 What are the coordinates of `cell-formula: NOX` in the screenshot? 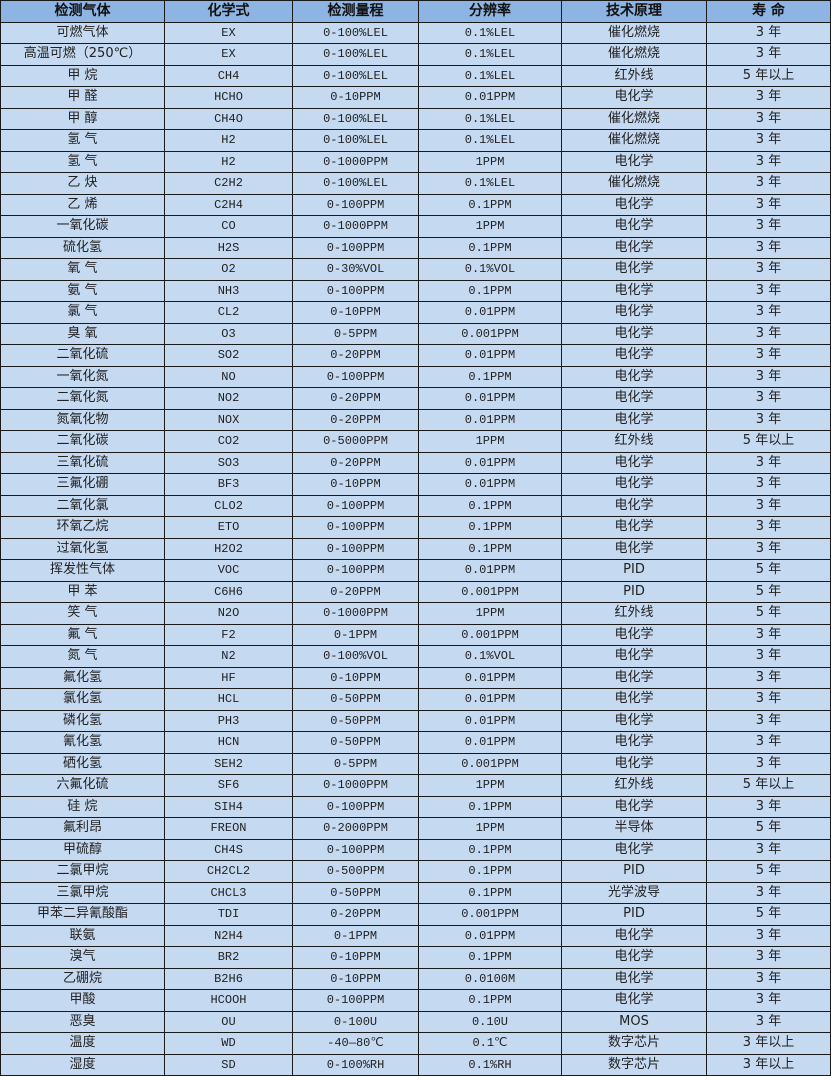 It's located at (228, 419).